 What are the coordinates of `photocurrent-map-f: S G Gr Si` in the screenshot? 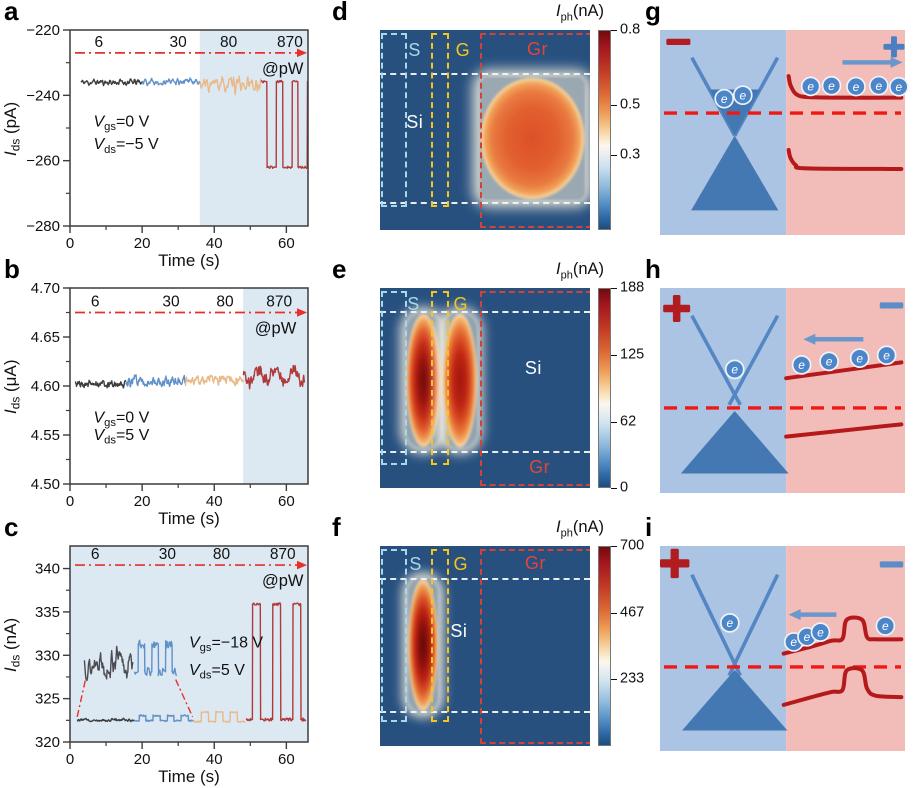 It's located at (485, 646).